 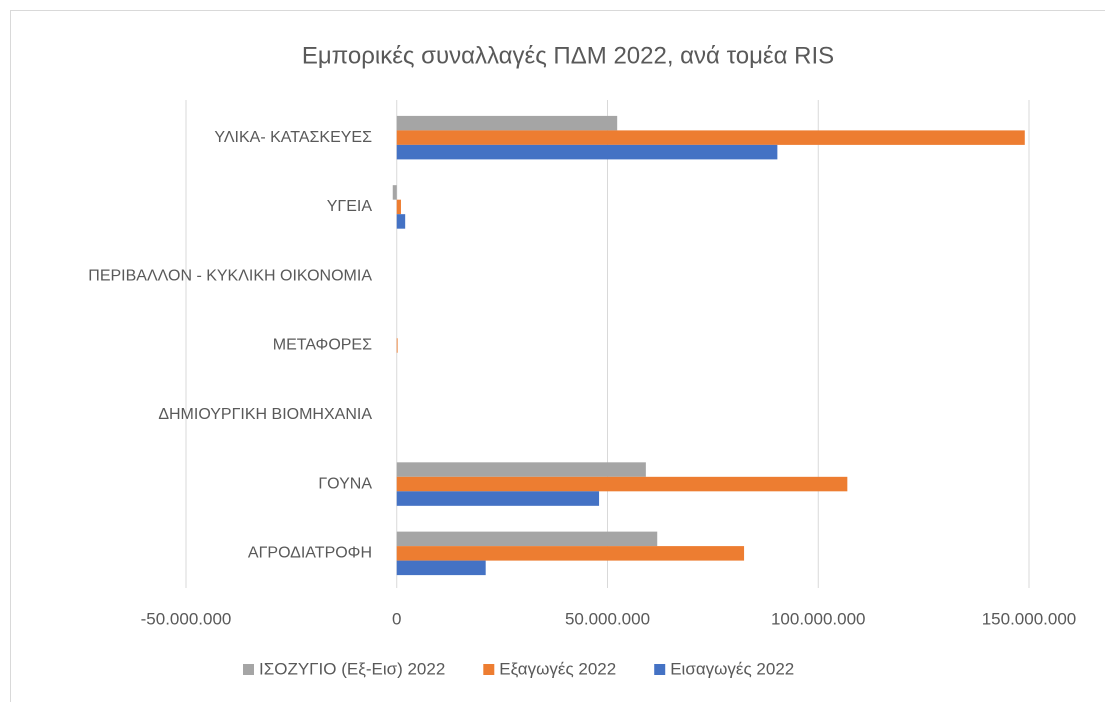 I want to click on y-tick-label: ΥΛΙΚΑ- ΚΑΤΑΣΚΕΥΕΣ, so click(x=293, y=137).